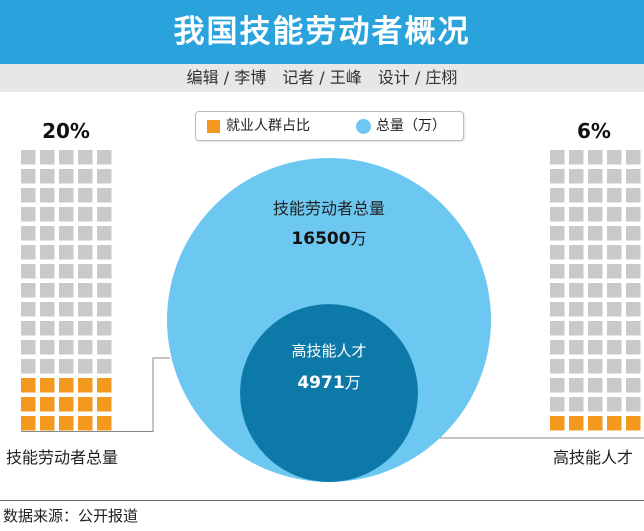  Describe the element at coordinates (213, 126) in the screenshot. I see `legend-share-swatch` at that location.